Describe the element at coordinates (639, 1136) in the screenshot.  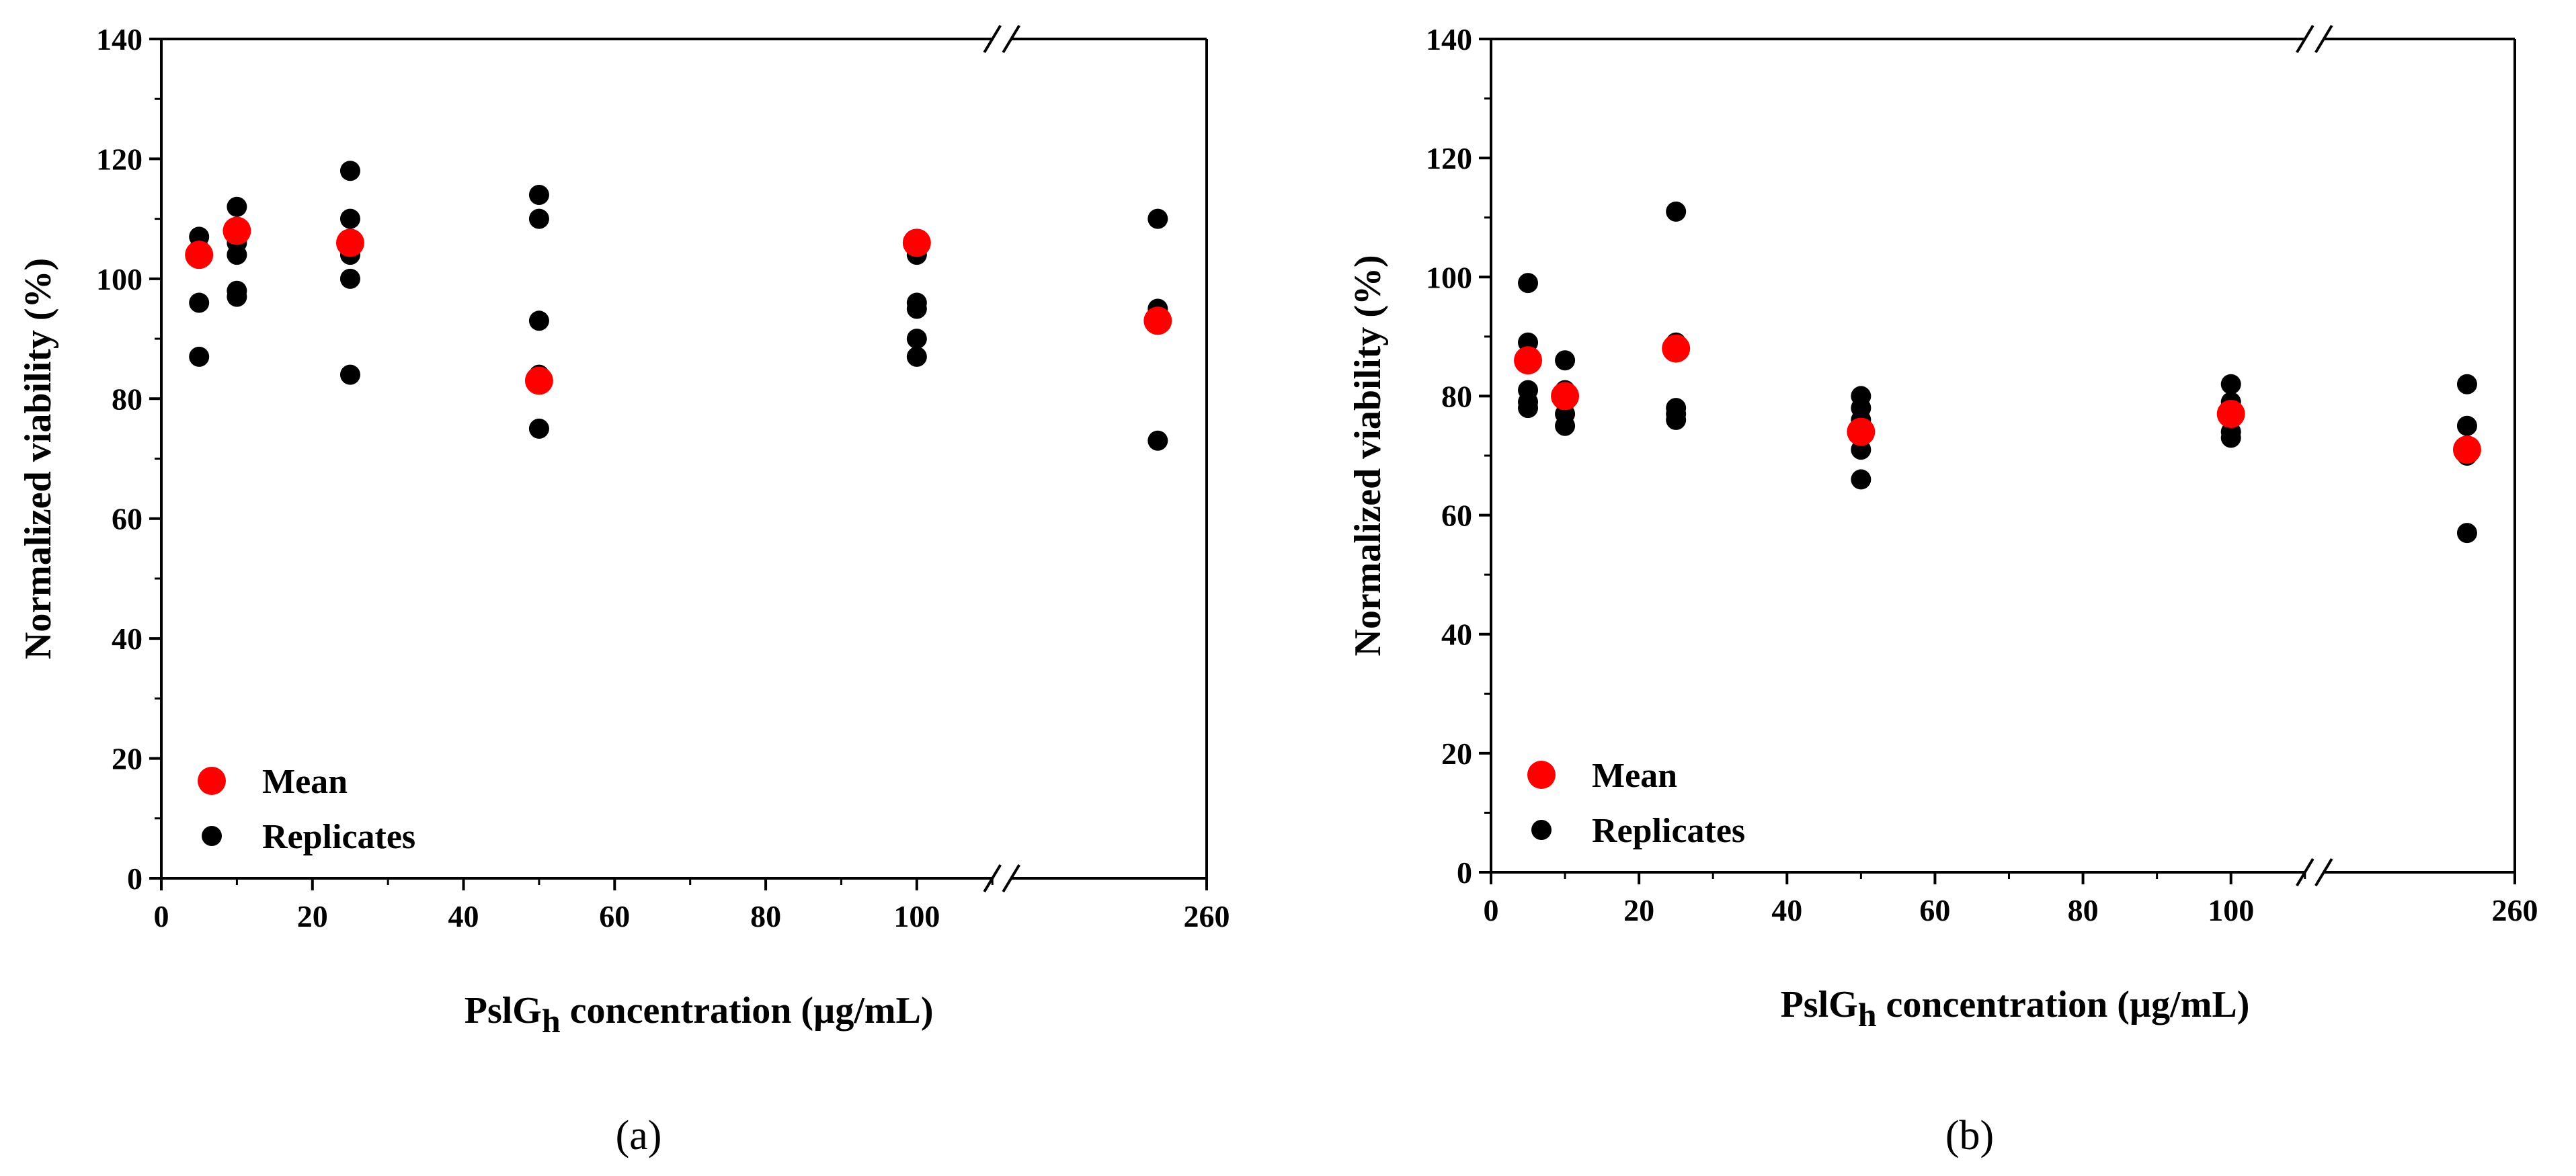
I see `panel-label: (a)` at that location.